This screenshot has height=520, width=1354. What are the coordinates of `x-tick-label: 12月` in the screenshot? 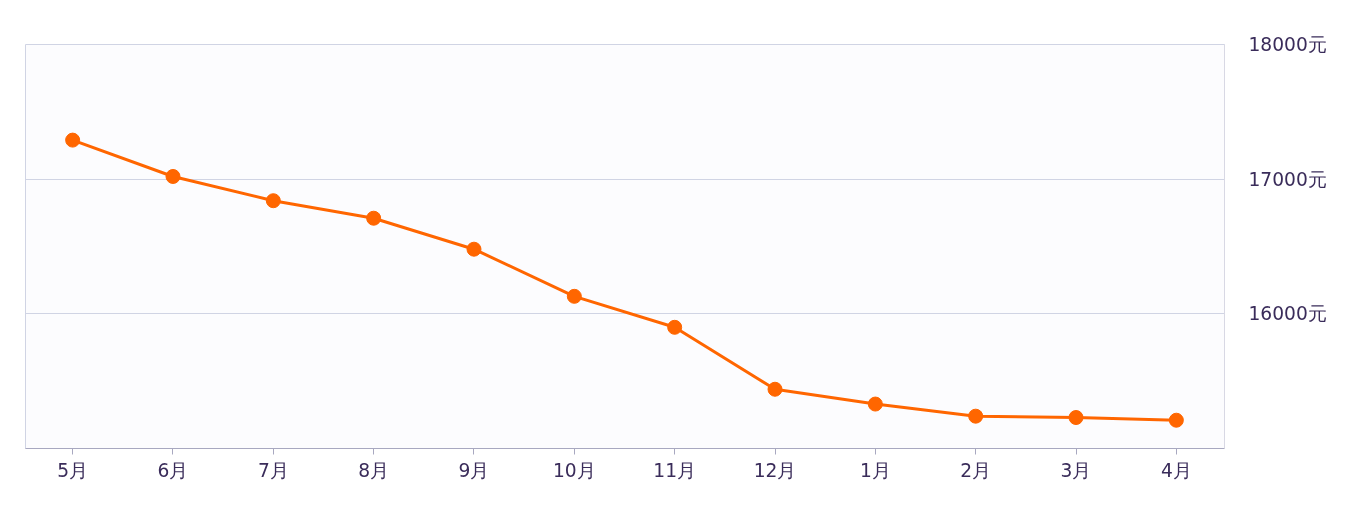 It's located at (775, 470).